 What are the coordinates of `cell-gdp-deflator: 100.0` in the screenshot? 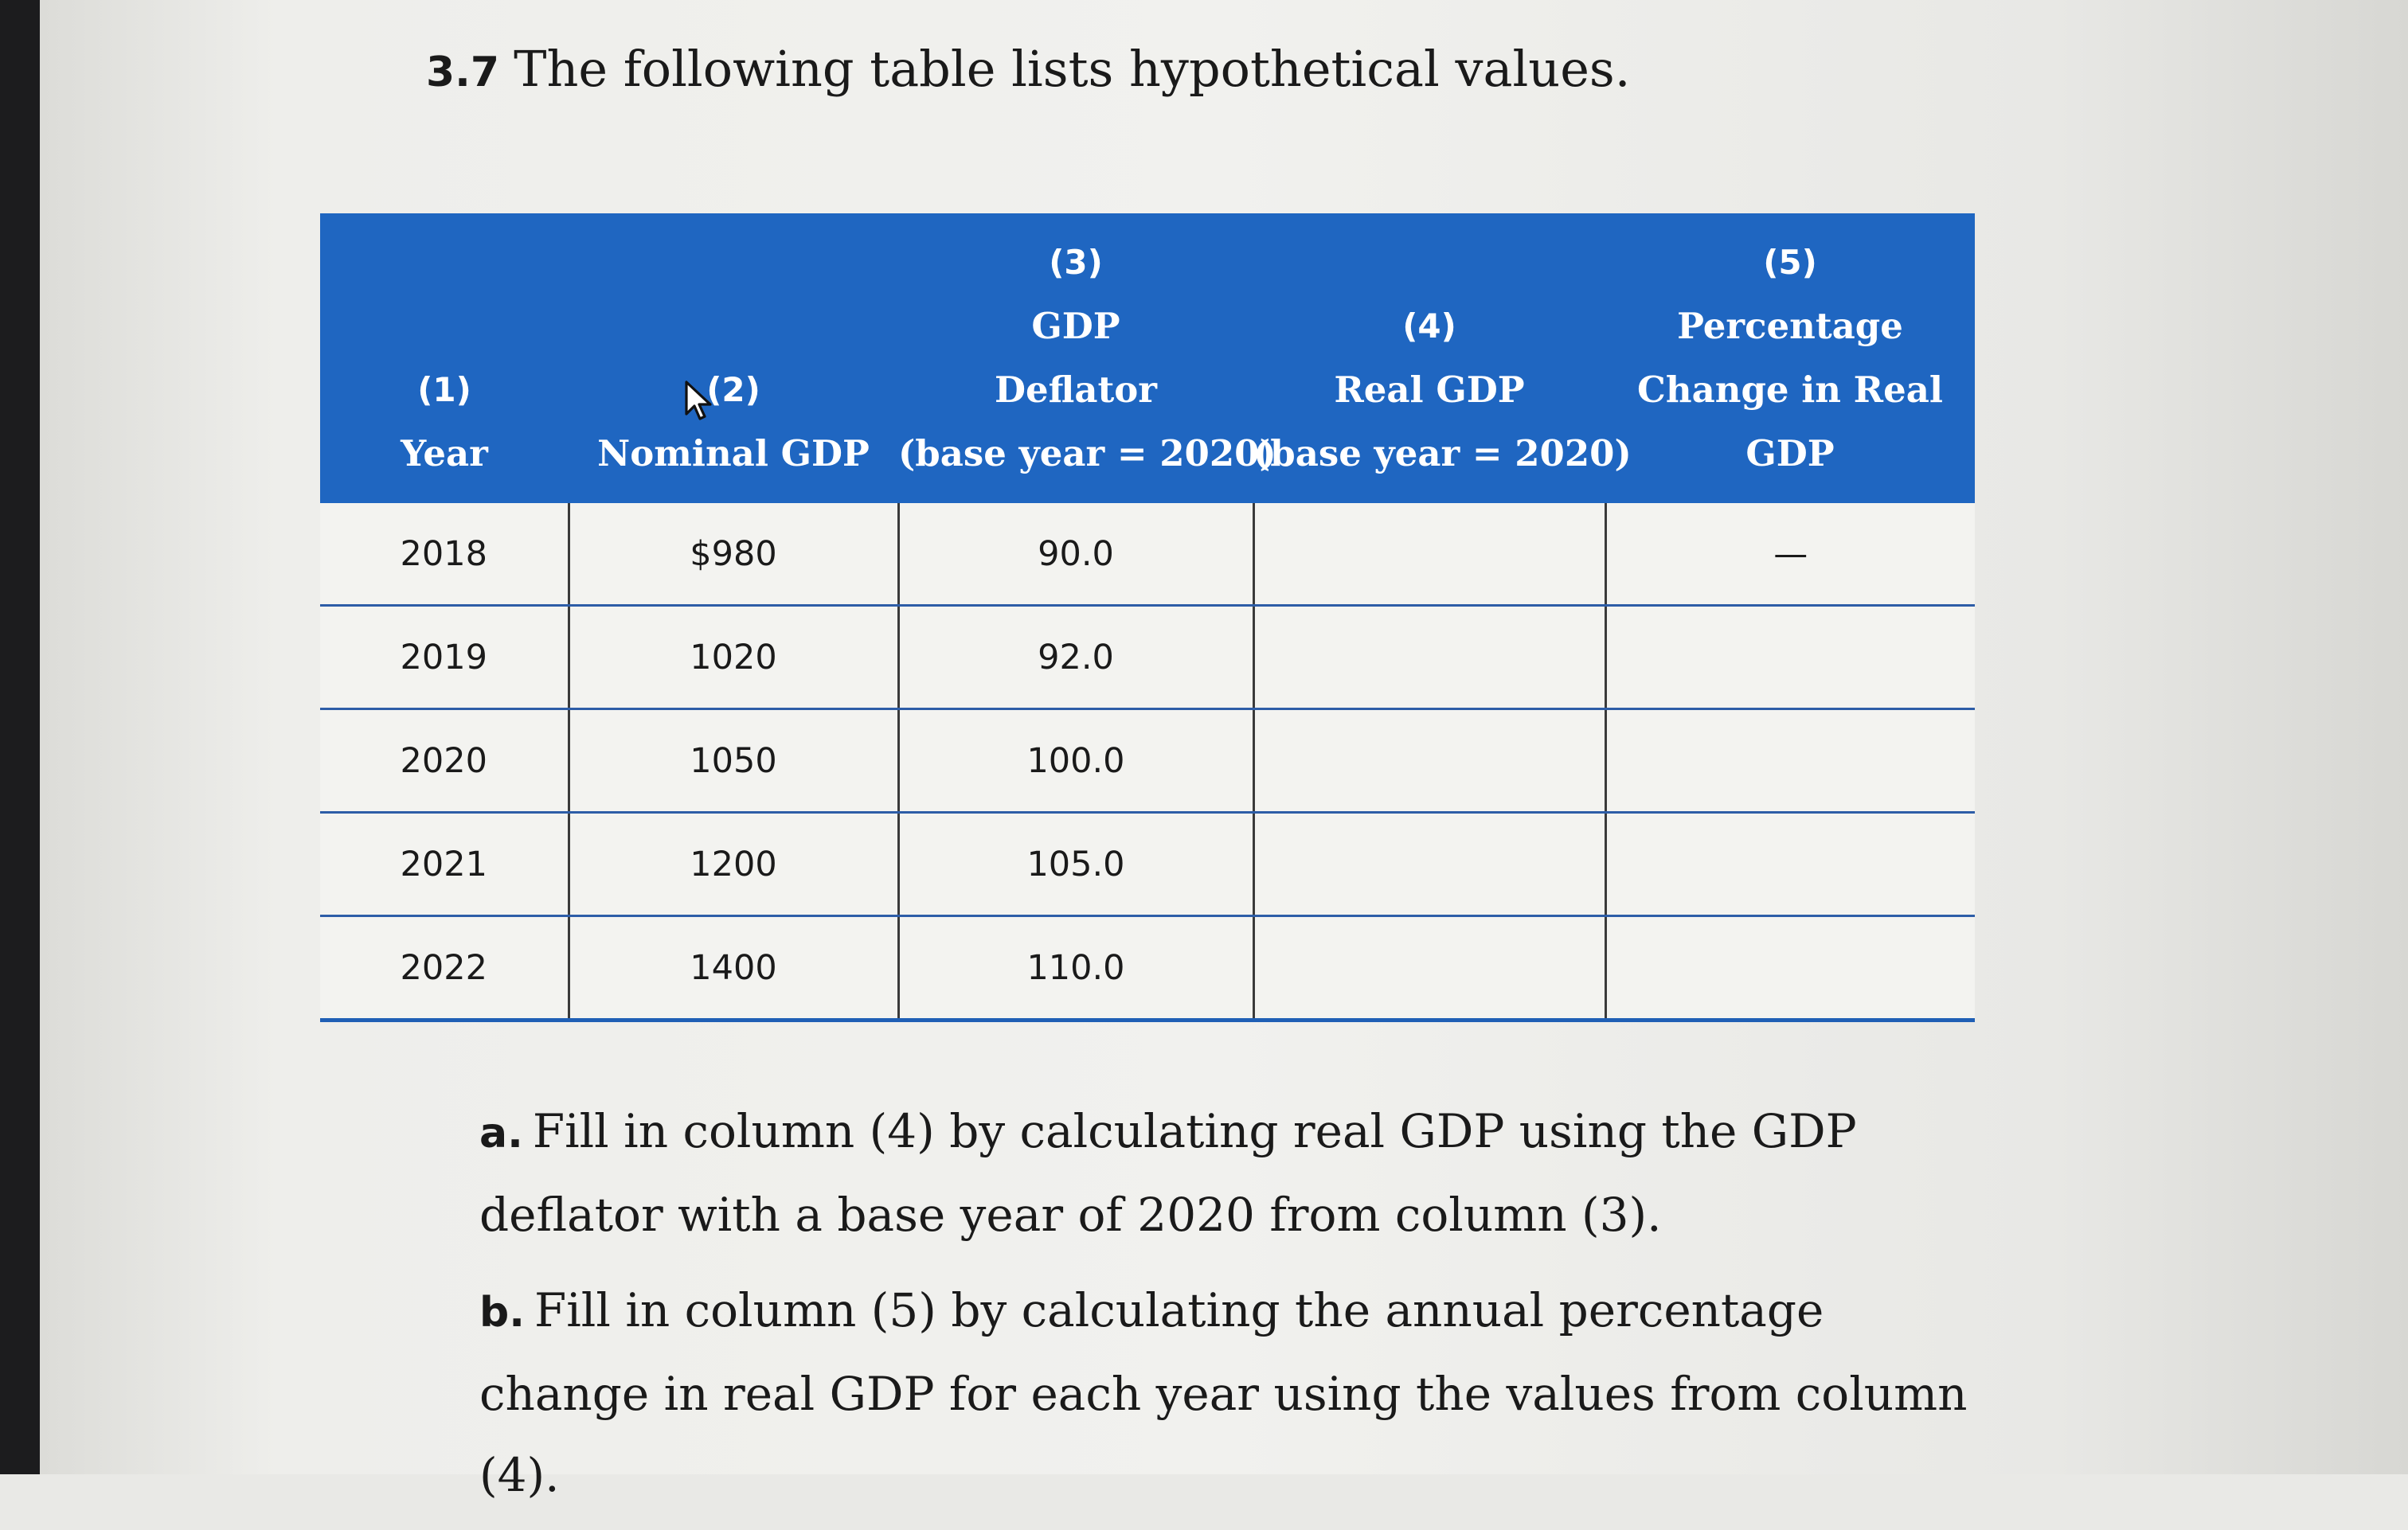 It's located at (1076, 761).